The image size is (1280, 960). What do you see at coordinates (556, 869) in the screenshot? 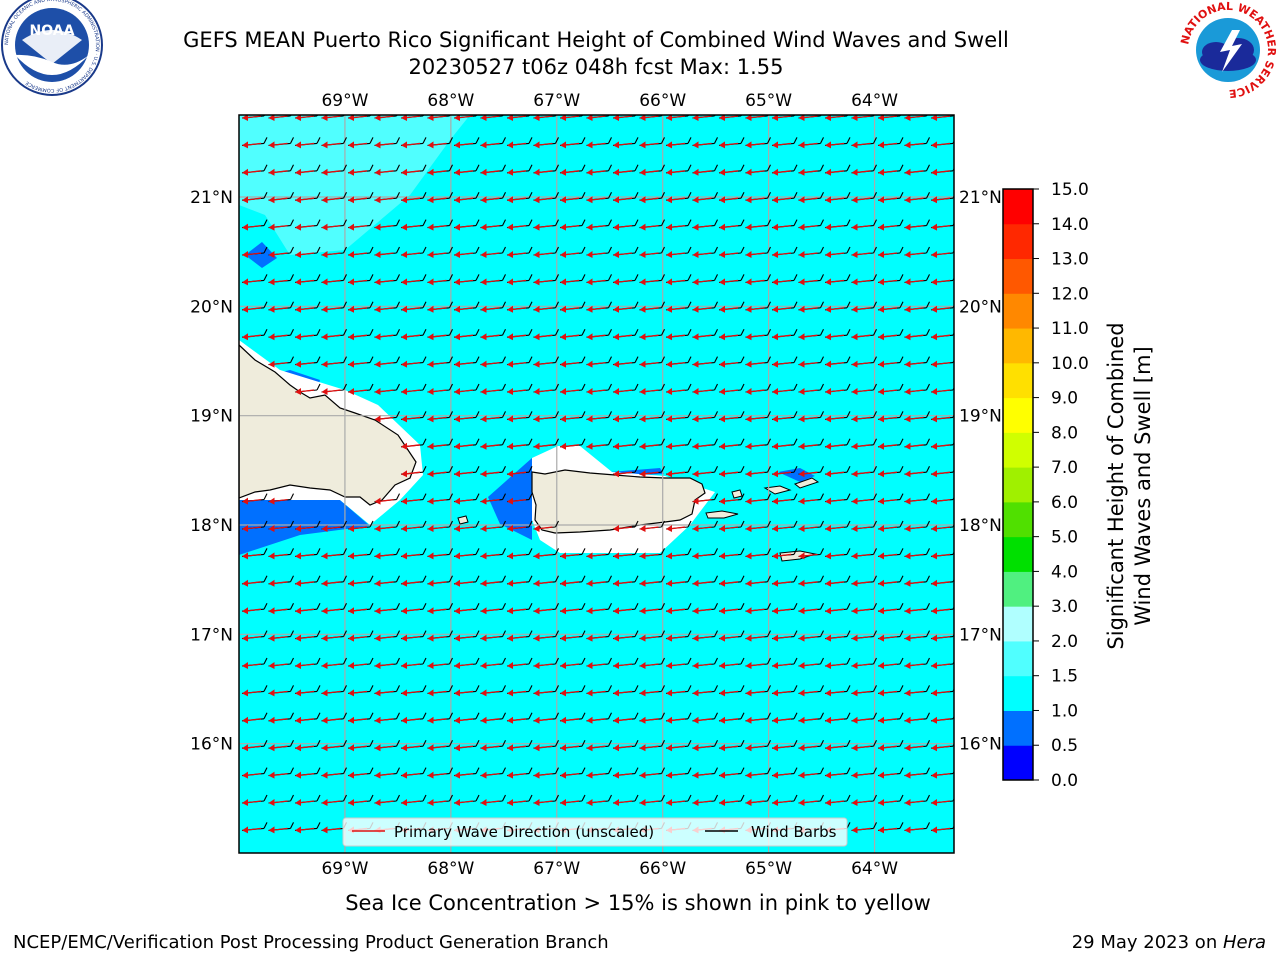
I see `lon-tick-label-bottom: 67°W` at bounding box center [556, 869].